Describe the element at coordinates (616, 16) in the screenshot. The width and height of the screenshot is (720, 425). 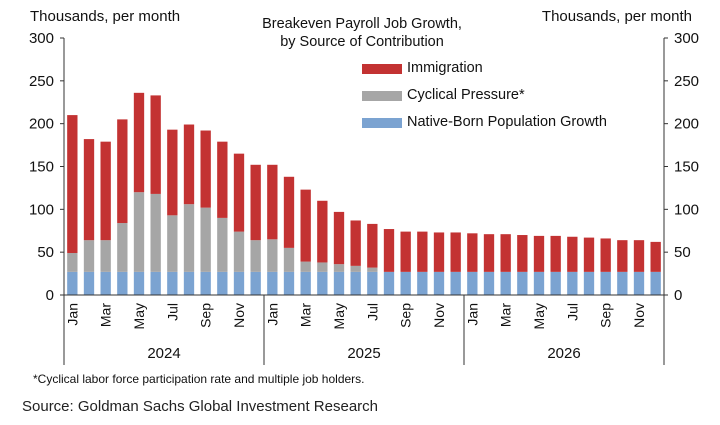
I see `right-axis-unit-label: Thousands, per month` at that location.